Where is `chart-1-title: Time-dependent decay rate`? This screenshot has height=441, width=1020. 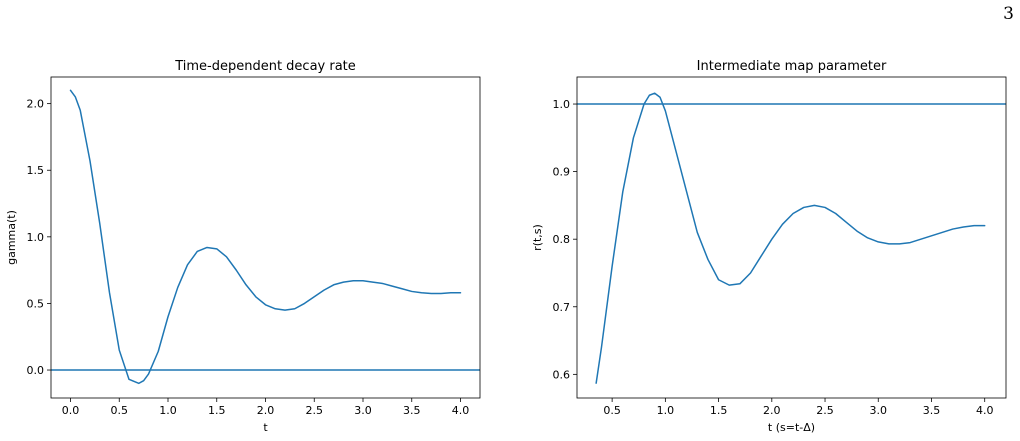
chart-1-title: Time-dependent decay rate is located at coordinates (265, 66).